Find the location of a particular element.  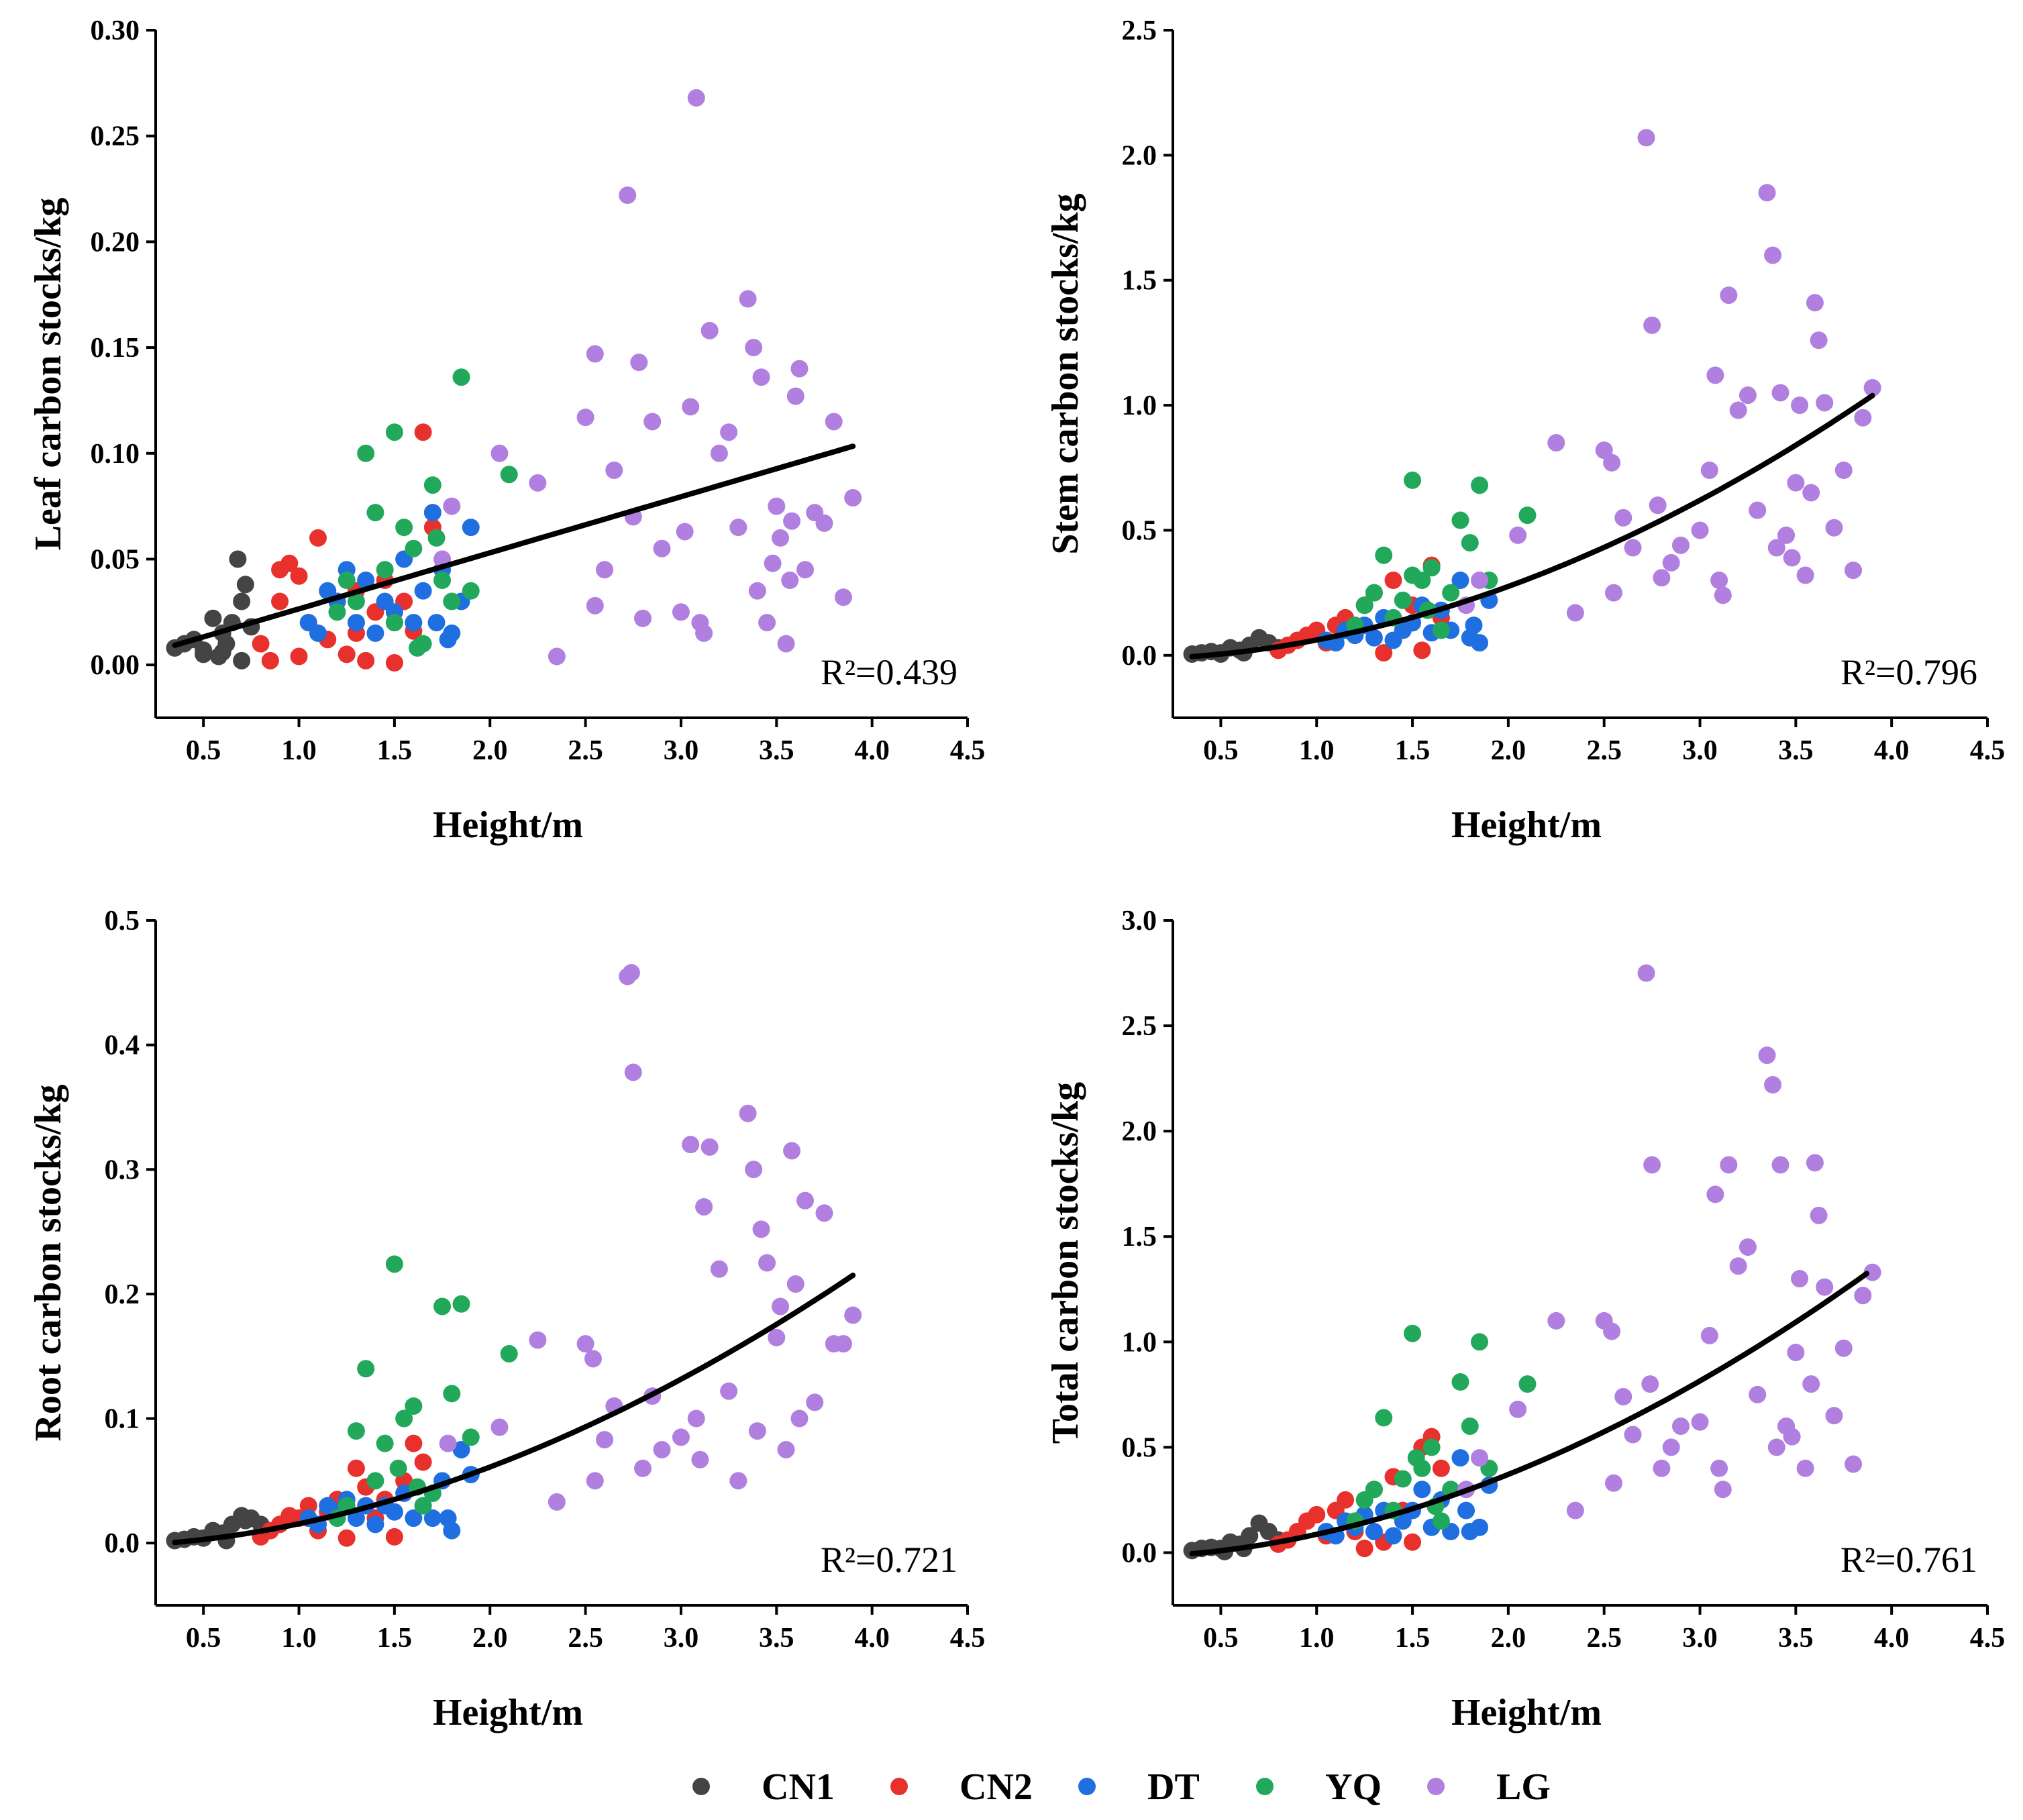

y-tick-label: 0.25 is located at coordinates (116, 136).